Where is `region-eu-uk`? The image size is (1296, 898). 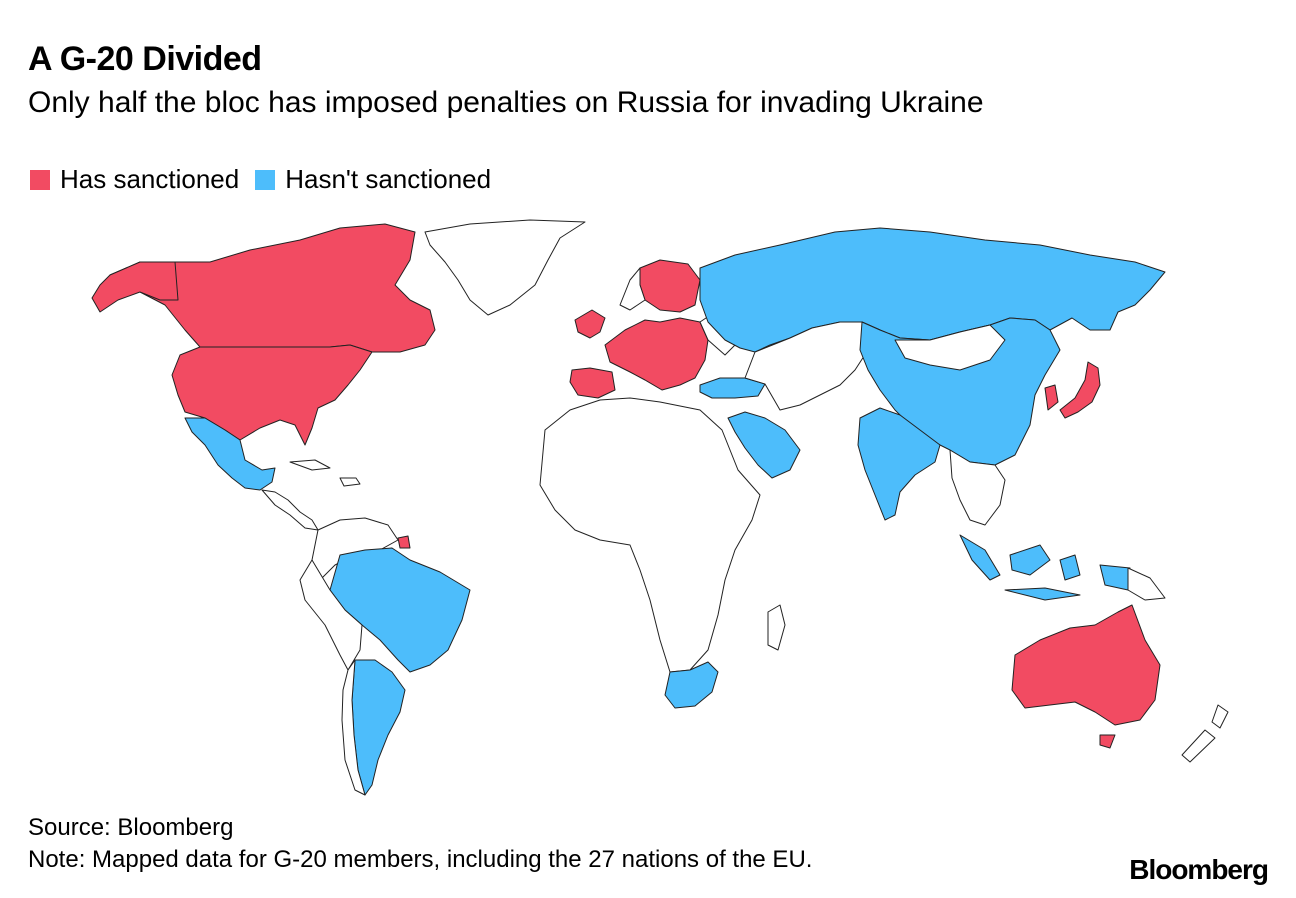 region-eu-uk is located at coordinates (639, 329).